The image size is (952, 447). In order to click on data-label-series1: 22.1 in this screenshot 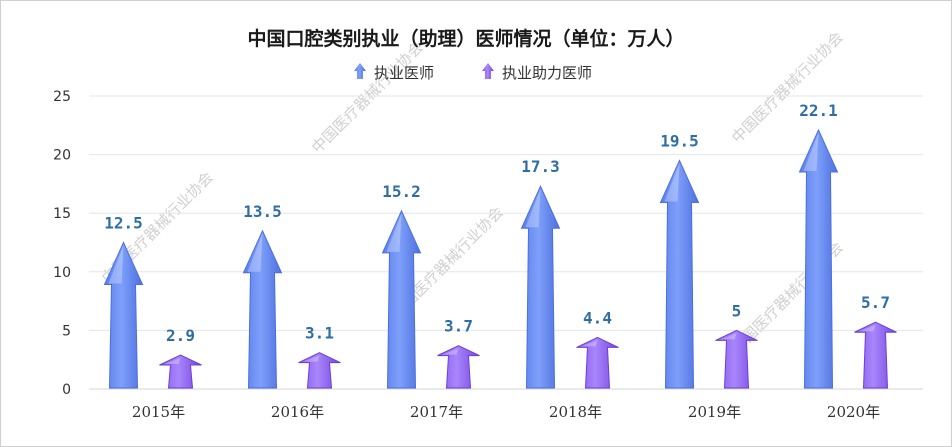, I will do `click(818, 110)`.